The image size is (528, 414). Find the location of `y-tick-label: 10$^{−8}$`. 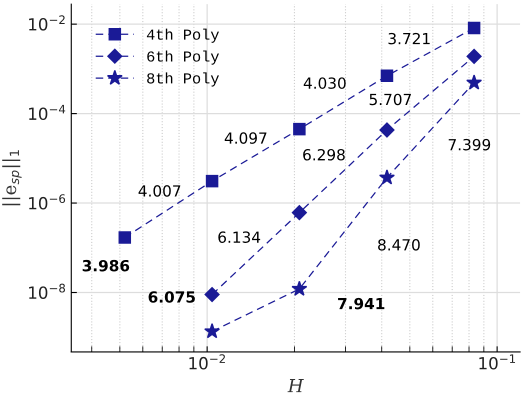

y-tick-label: 10$^{−8}$ is located at coordinates (47, 291).